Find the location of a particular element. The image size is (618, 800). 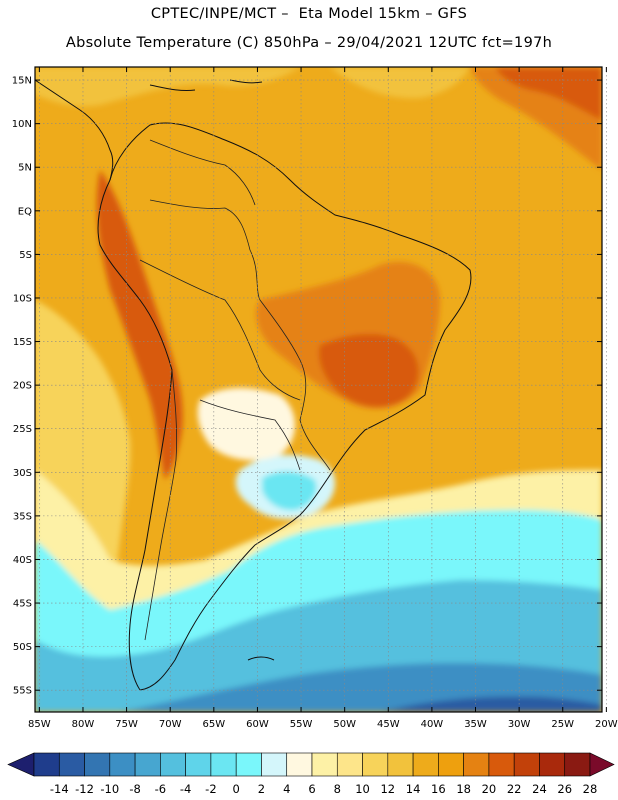

lon-label: 75W is located at coordinates (126, 724).